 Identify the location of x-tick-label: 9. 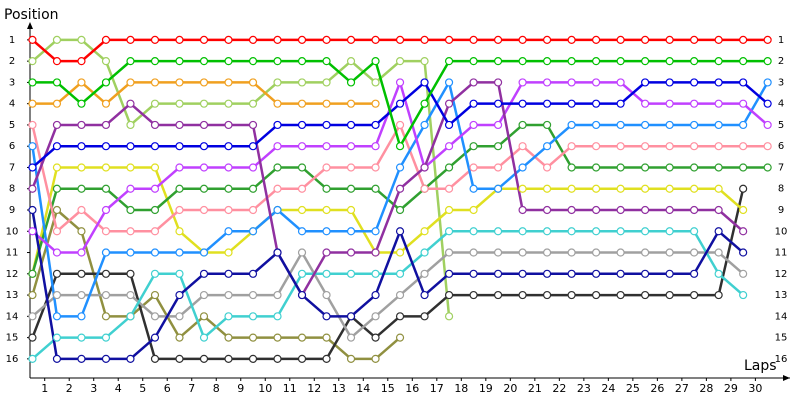
(240, 388).